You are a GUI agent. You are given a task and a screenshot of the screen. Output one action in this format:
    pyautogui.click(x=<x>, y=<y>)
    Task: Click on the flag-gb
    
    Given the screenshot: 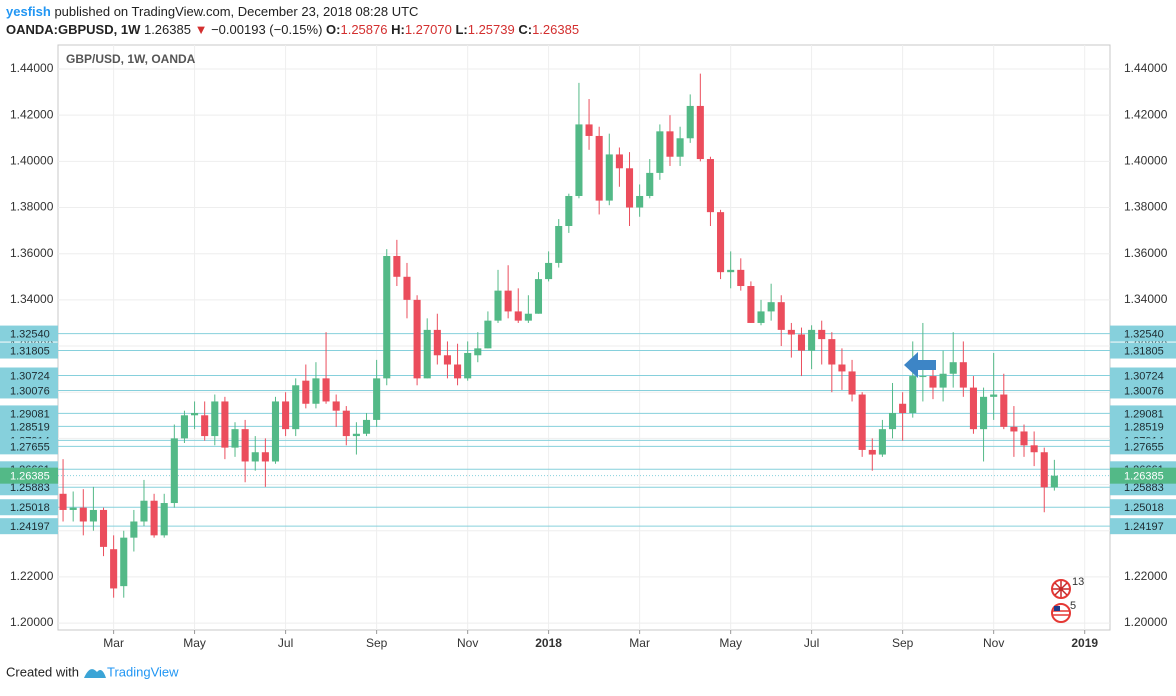 What is the action you would take?
    pyautogui.click(x=1061, y=589)
    